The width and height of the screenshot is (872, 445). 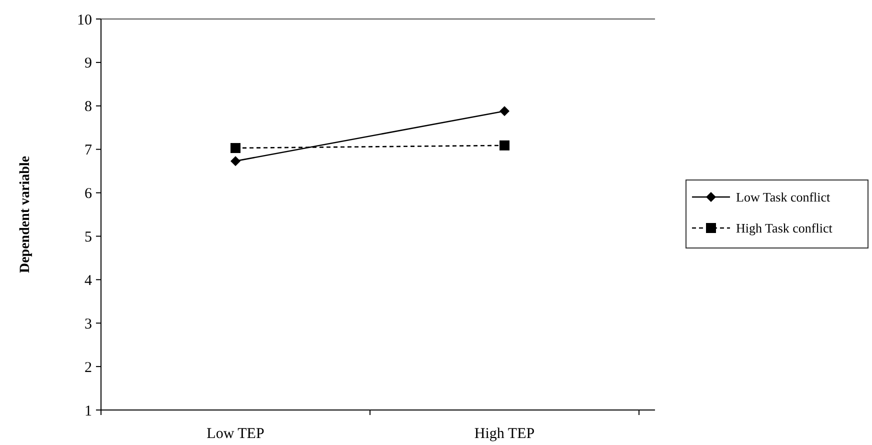 I want to click on legend-label: High Task conflict, so click(x=784, y=228).